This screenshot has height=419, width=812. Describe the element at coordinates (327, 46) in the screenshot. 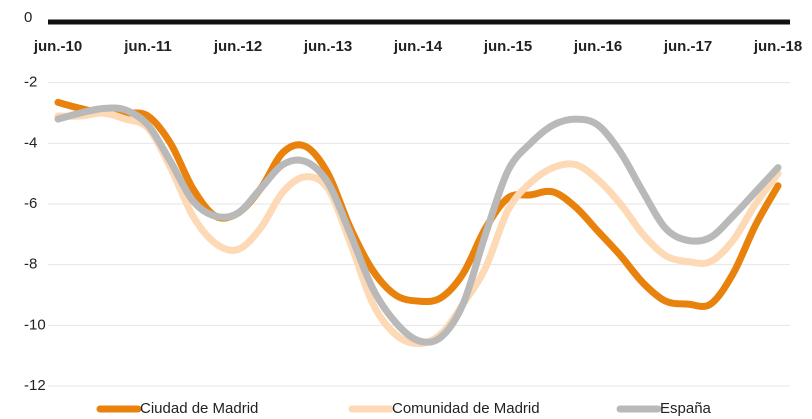

I see `x-tick-label: jun.-13` at that location.